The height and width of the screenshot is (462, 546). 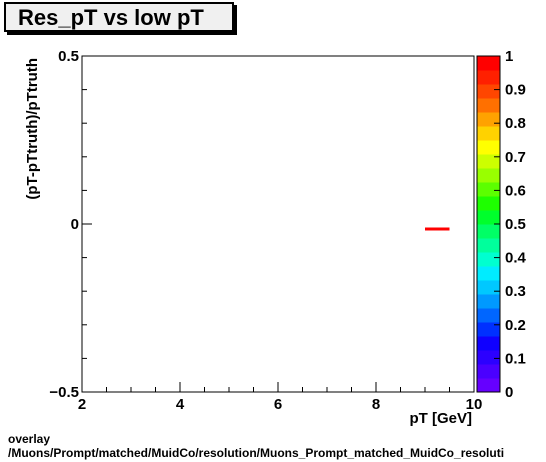 What do you see at coordinates (441, 418) in the screenshot?
I see `x-axis-label: pT [GeV]` at bounding box center [441, 418].